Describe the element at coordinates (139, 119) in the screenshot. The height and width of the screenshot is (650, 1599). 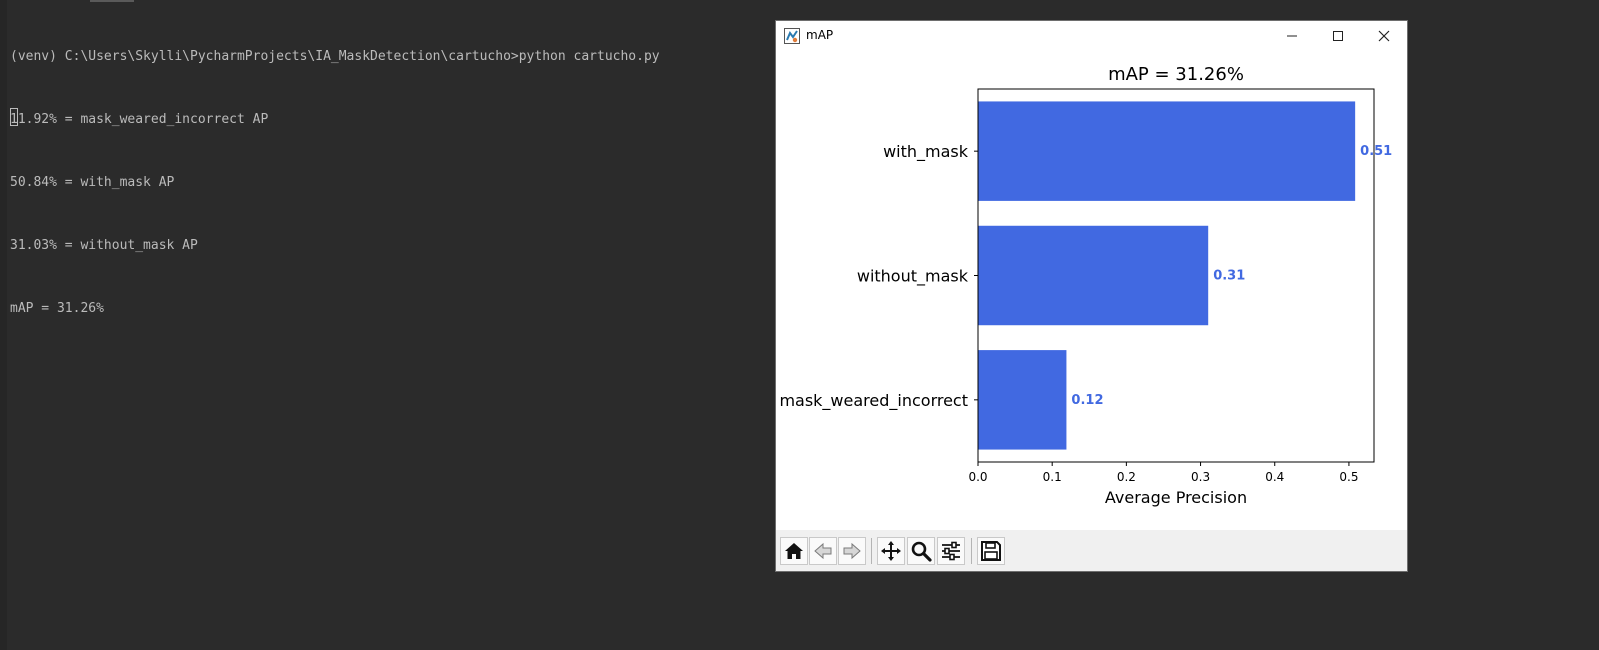
I see `terminal-output-line: 11.92% = mask_weared_incorrect AP` at that location.